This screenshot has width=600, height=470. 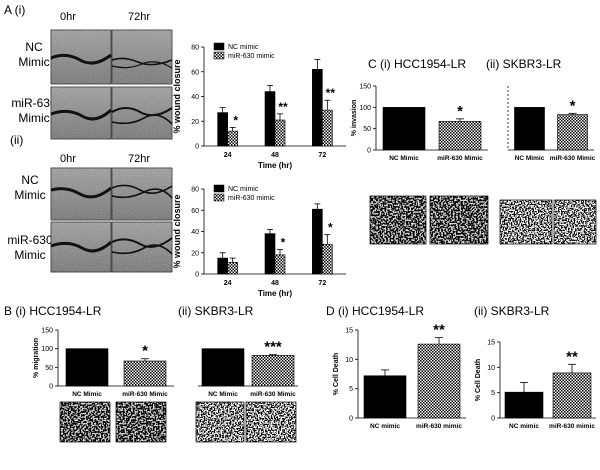 I want to click on row-label-mir-bottom-2: Mimic, so click(x=29, y=255).